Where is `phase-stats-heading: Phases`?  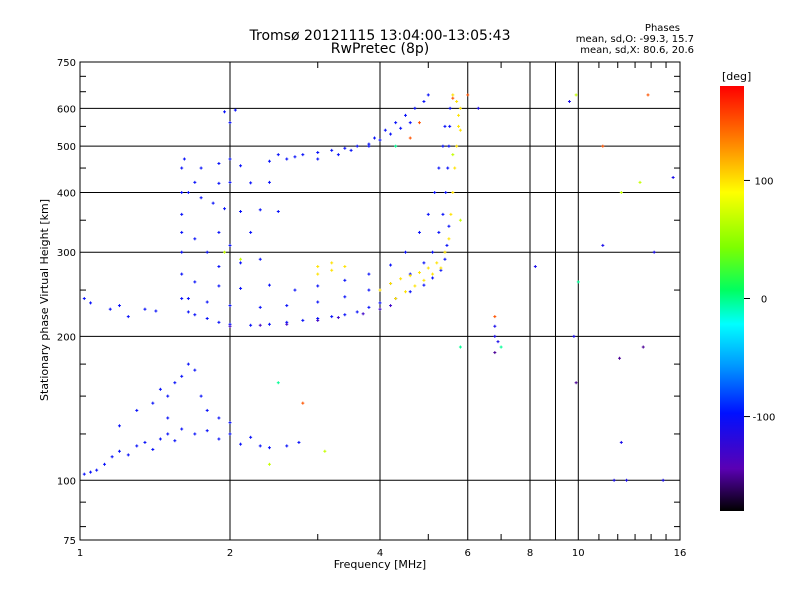
phase-stats-heading: Phases is located at coordinates (662, 28).